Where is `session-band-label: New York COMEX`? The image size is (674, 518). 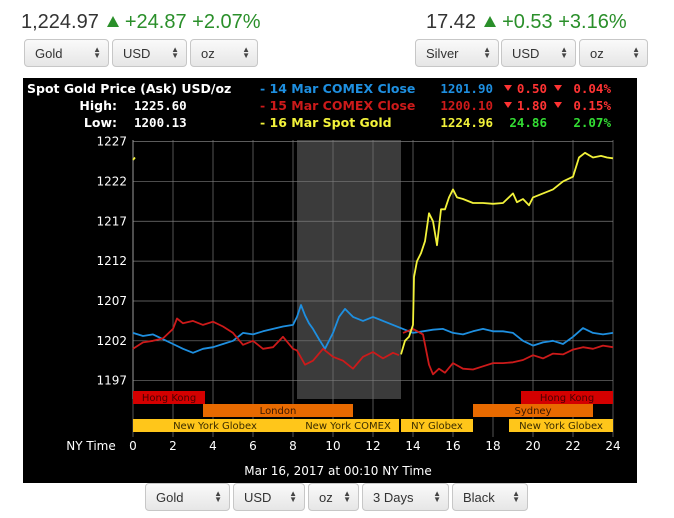 session-band-label: New York COMEX is located at coordinates (348, 426).